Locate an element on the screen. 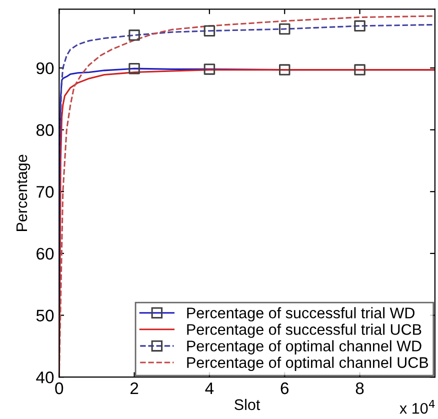  x-tick-label: 2 is located at coordinates (134, 388).